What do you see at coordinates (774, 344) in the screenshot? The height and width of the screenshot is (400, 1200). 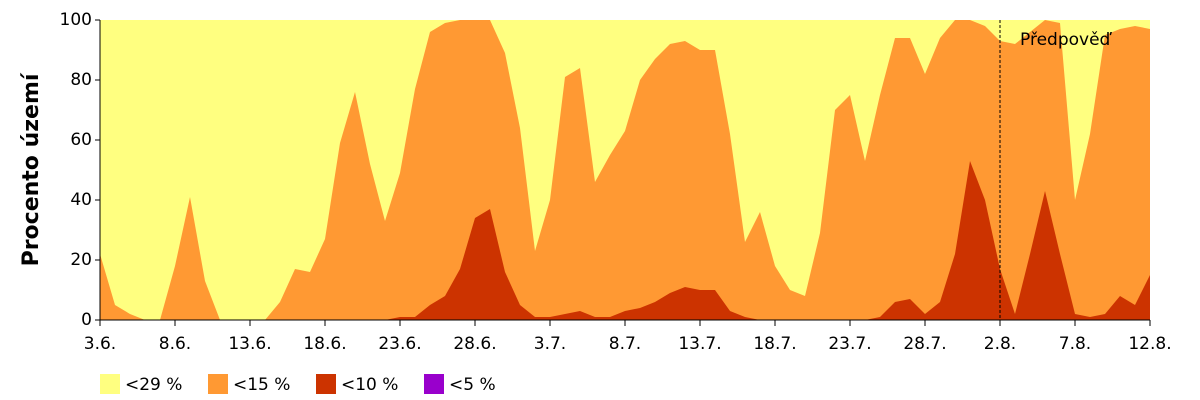 I see `x-tick-label: 18.7.` at bounding box center [774, 344].